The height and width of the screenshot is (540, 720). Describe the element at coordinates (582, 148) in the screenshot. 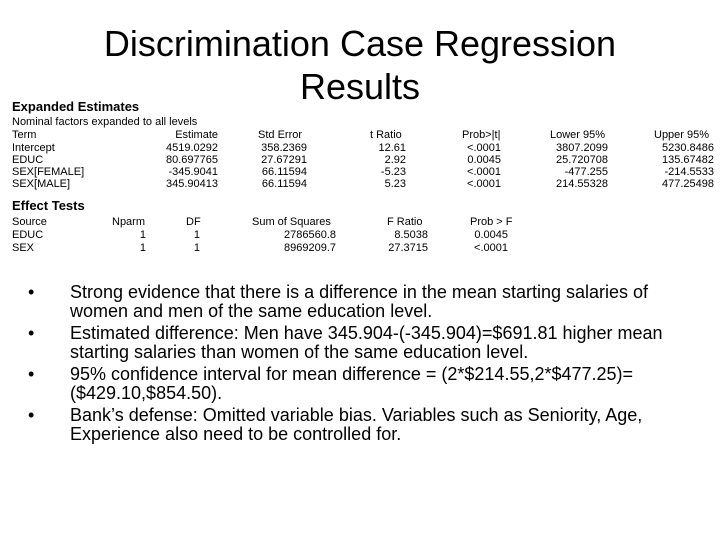

I see `lower-95-cell: 3807.2099` at that location.